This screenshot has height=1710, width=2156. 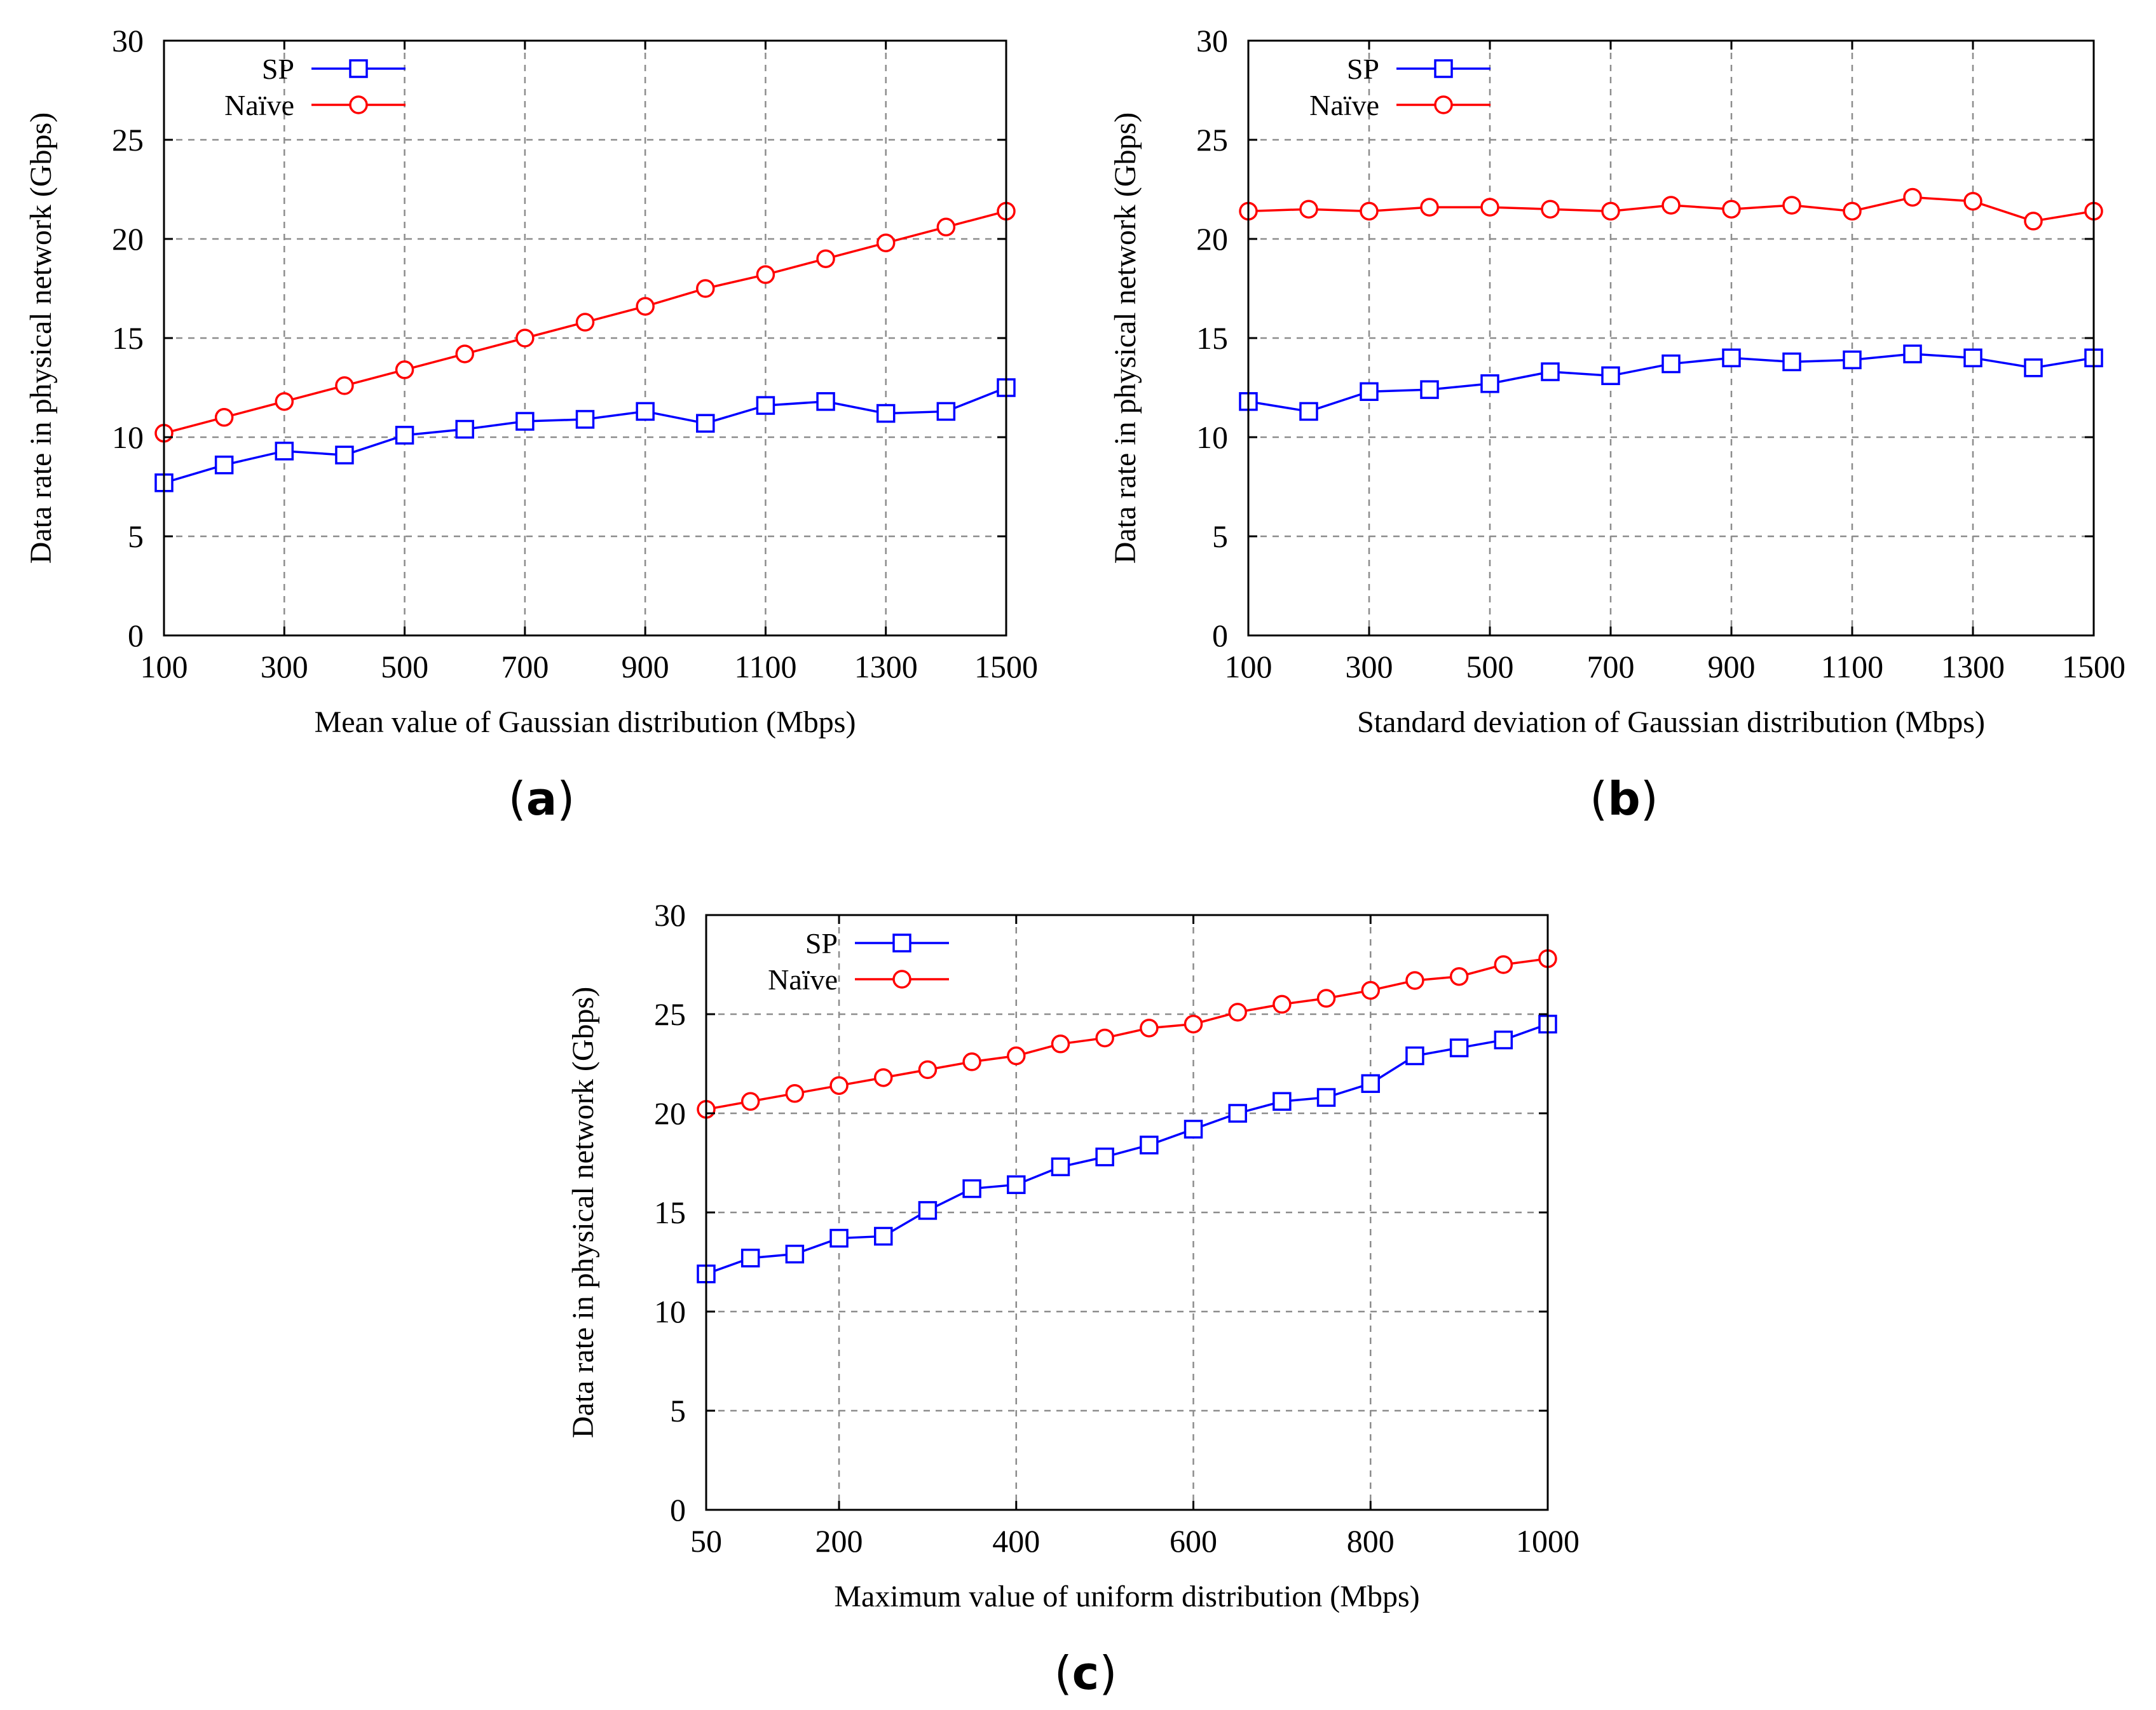 What do you see at coordinates (1732, 666) in the screenshot?
I see `x-tick-label: 900` at bounding box center [1732, 666].